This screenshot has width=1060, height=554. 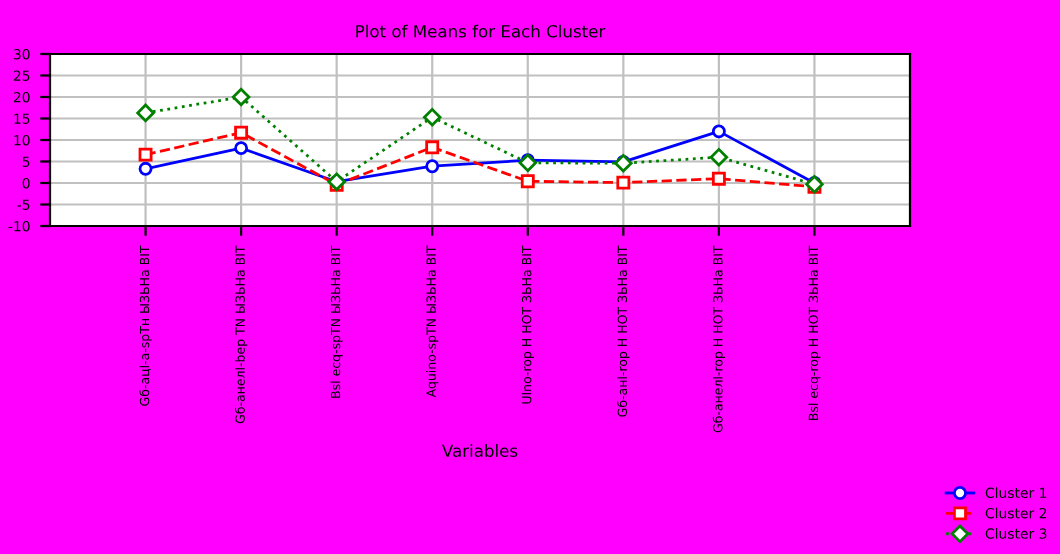 What do you see at coordinates (480, 451) in the screenshot?
I see `x-axis-title: Variables` at bounding box center [480, 451].